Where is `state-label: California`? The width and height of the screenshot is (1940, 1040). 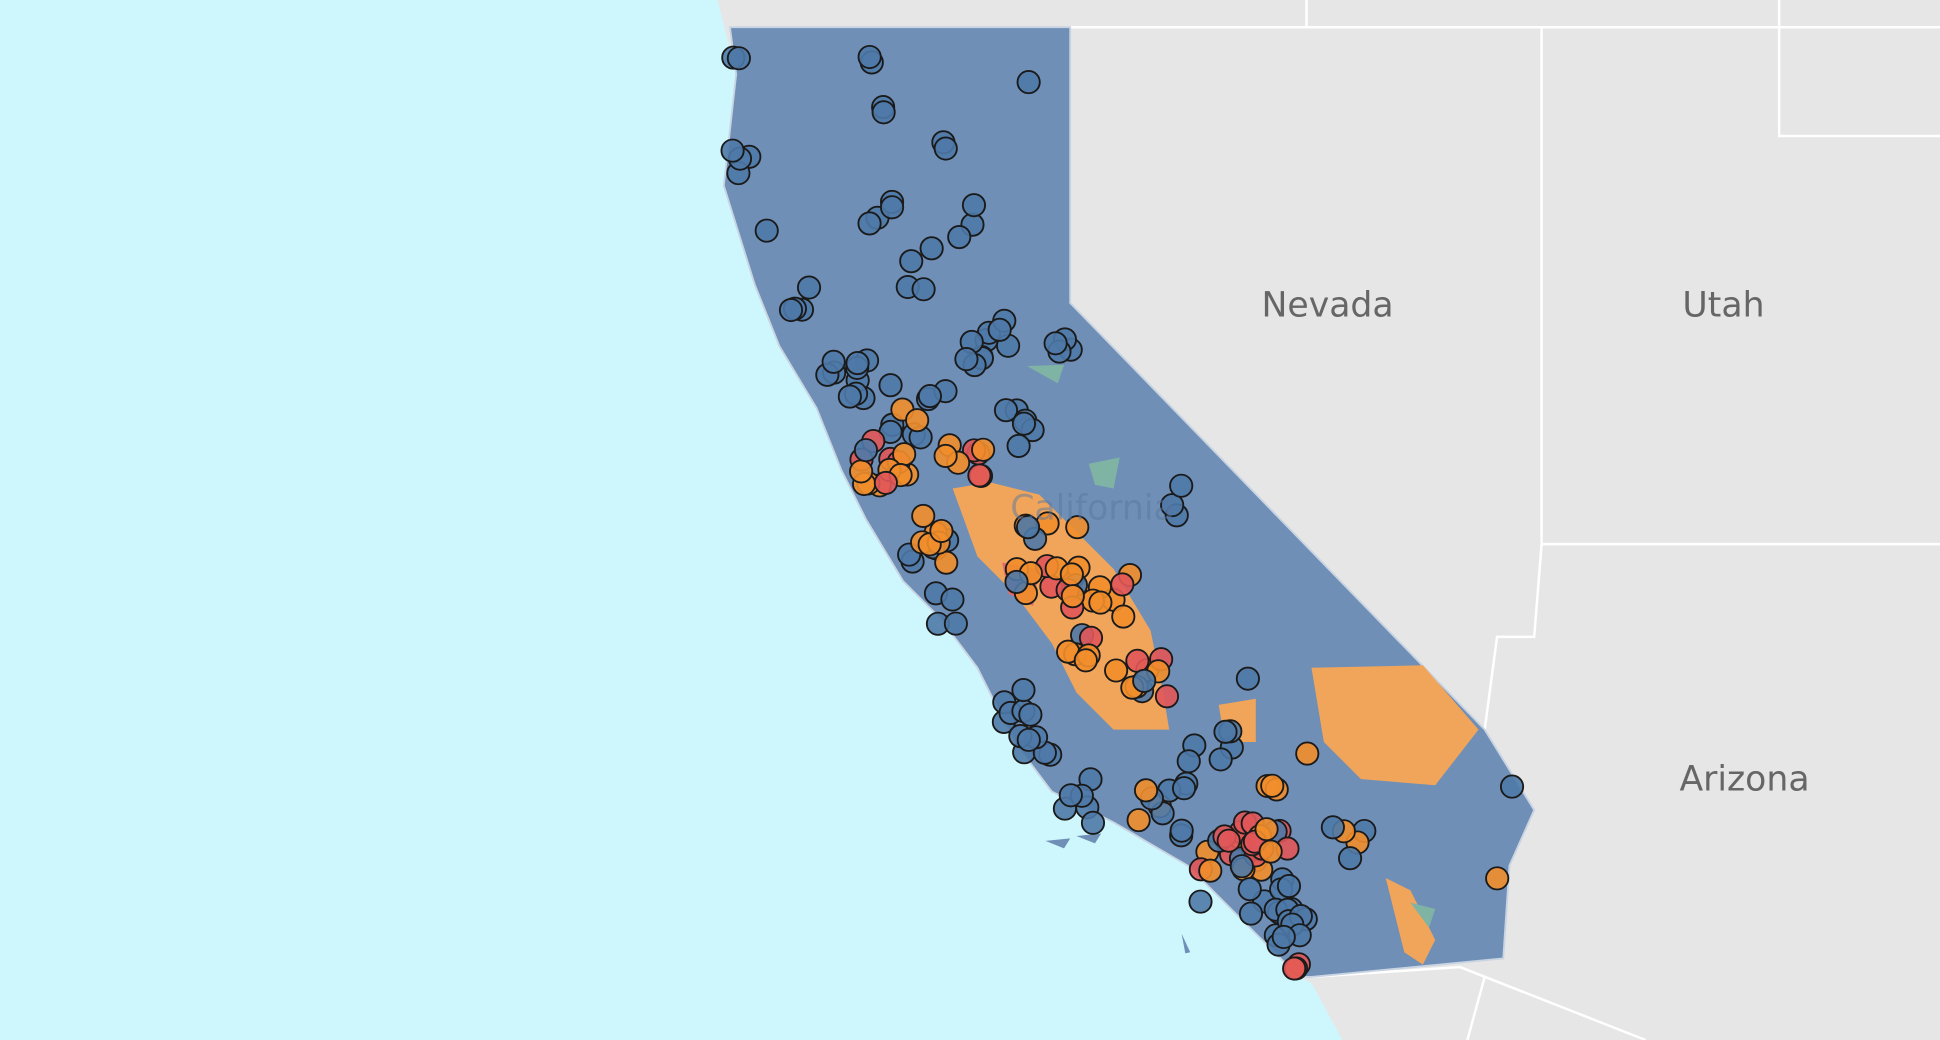 state-label: California is located at coordinates (1092, 508).